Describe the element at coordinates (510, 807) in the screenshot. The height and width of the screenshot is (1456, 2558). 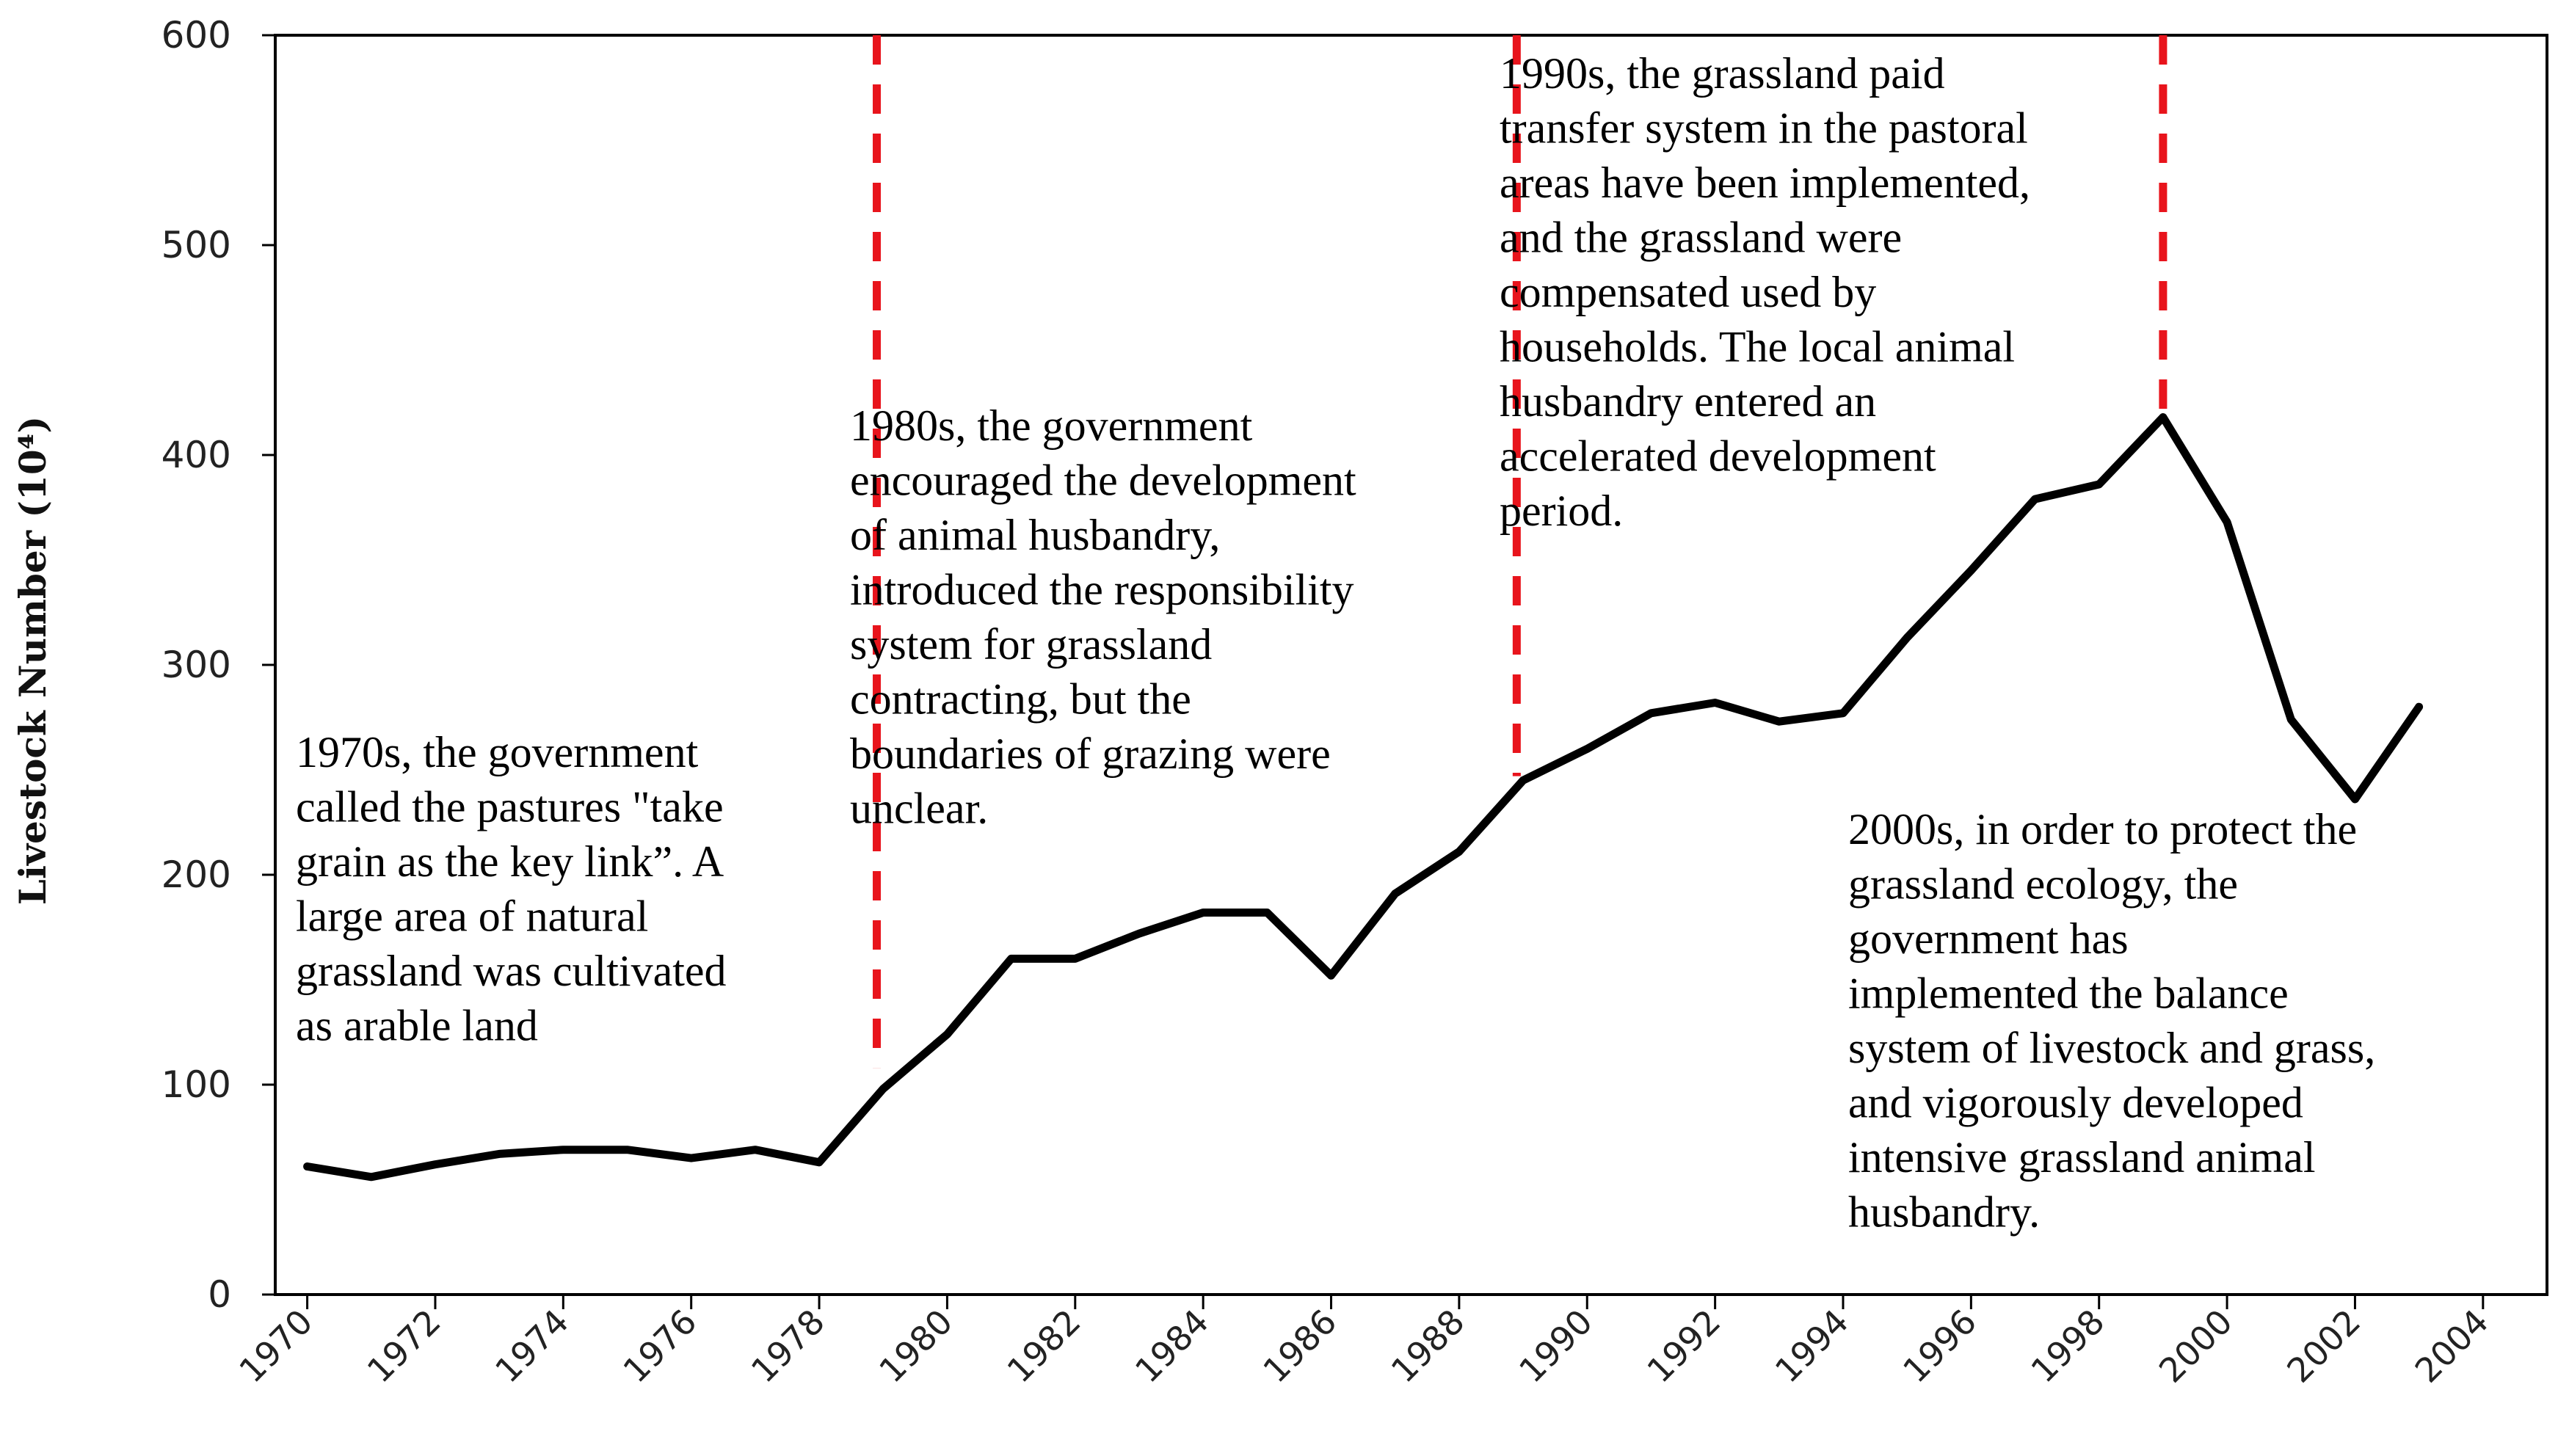
I see `annotation-line: called the pastures "take` at that location.